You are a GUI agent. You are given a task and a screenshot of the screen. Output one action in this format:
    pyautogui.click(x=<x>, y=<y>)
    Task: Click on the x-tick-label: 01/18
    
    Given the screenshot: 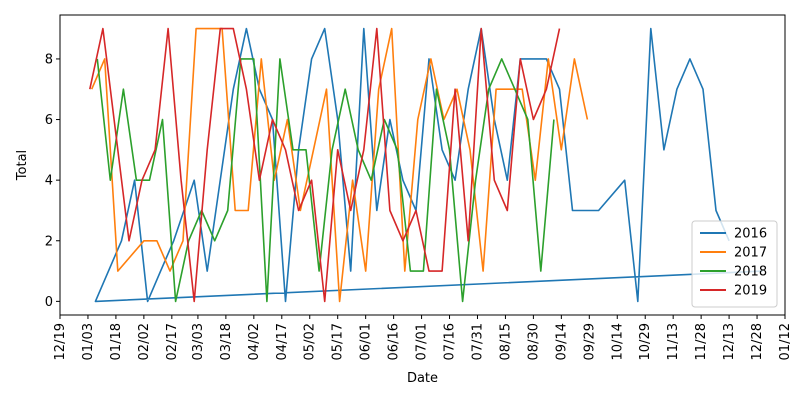 What is the action you would take?
    pyautogui.click(x=116, y=341)
    